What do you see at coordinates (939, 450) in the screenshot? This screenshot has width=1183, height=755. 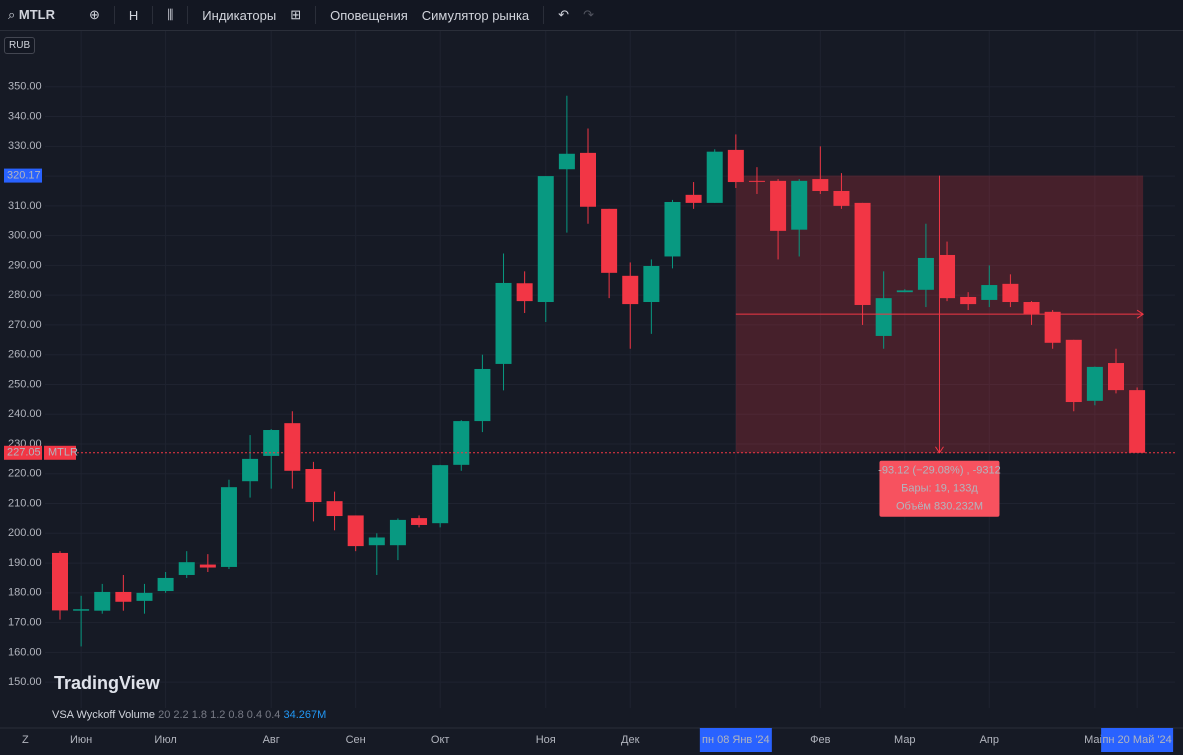 I see `arrow-head` at bounding box center [939, 450].